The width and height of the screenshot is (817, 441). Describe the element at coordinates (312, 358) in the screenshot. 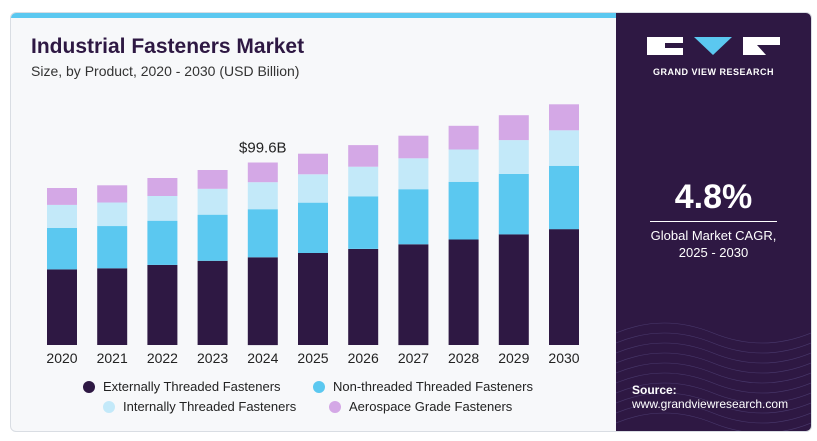

I see `x-tick-2025: 2025` at that location.